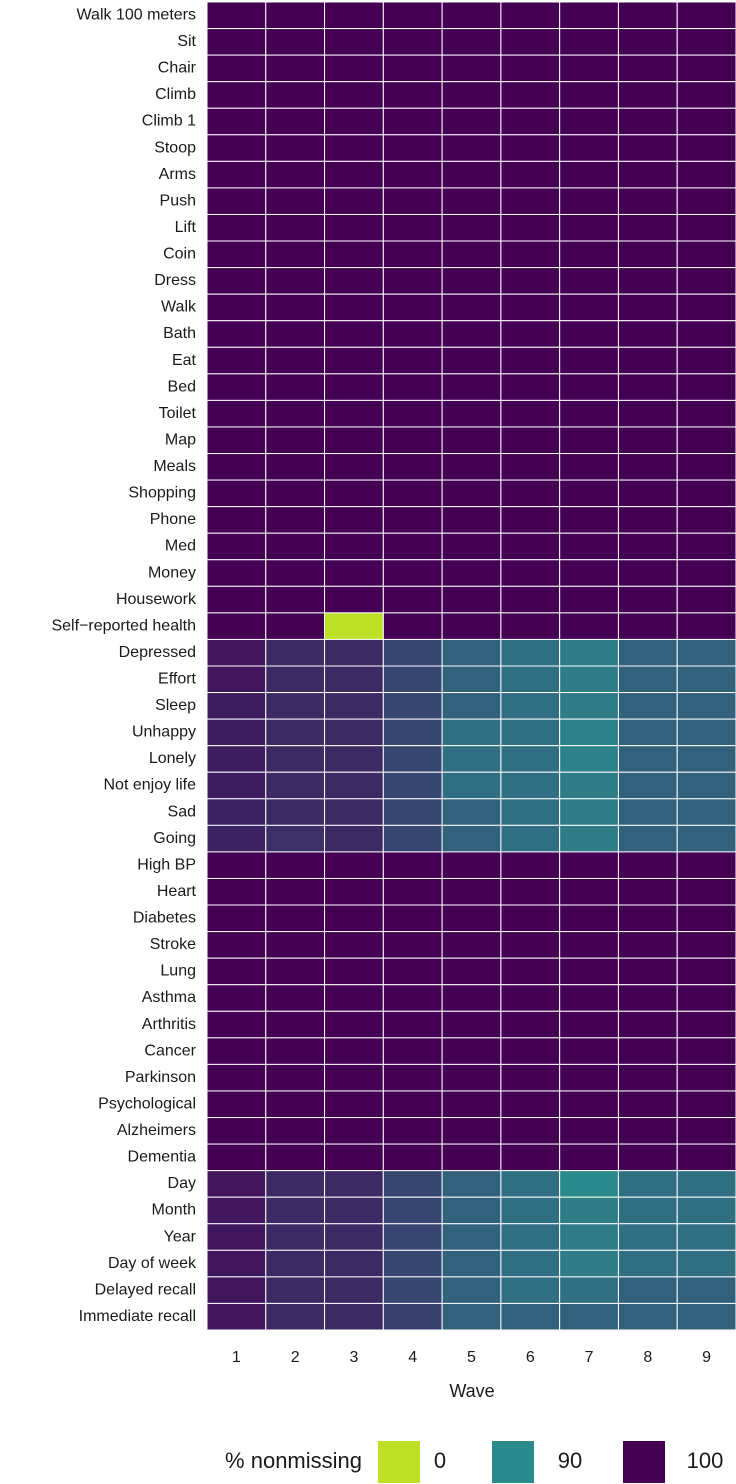  Describe the element at coordinates (182, 1183) in the screenshot. I see `y-tick-label: Day` at that location.